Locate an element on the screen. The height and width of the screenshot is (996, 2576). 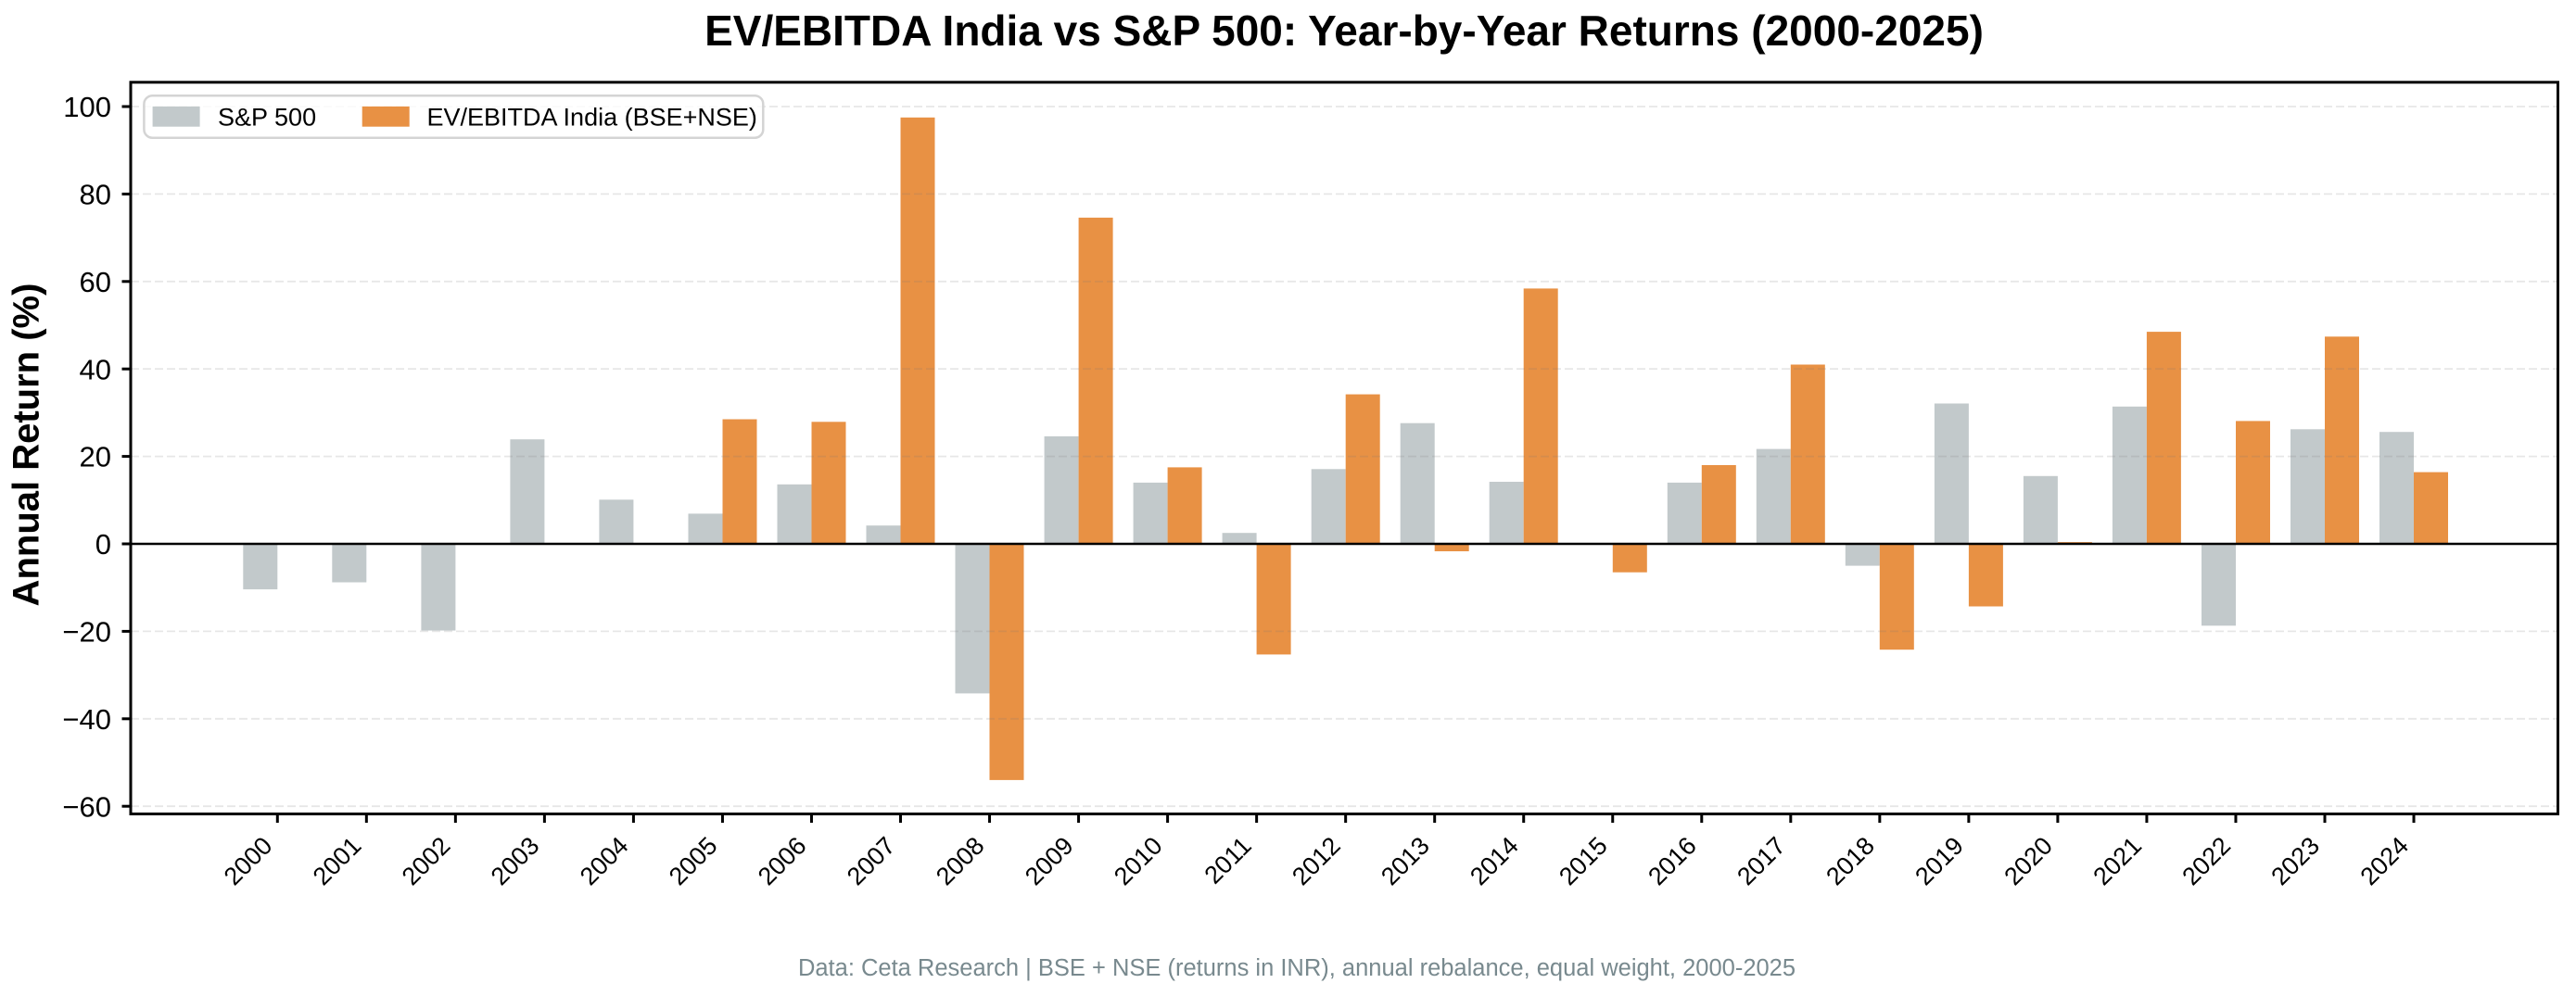
svg-text: S&P 500 is located at coordinates (267, 117).